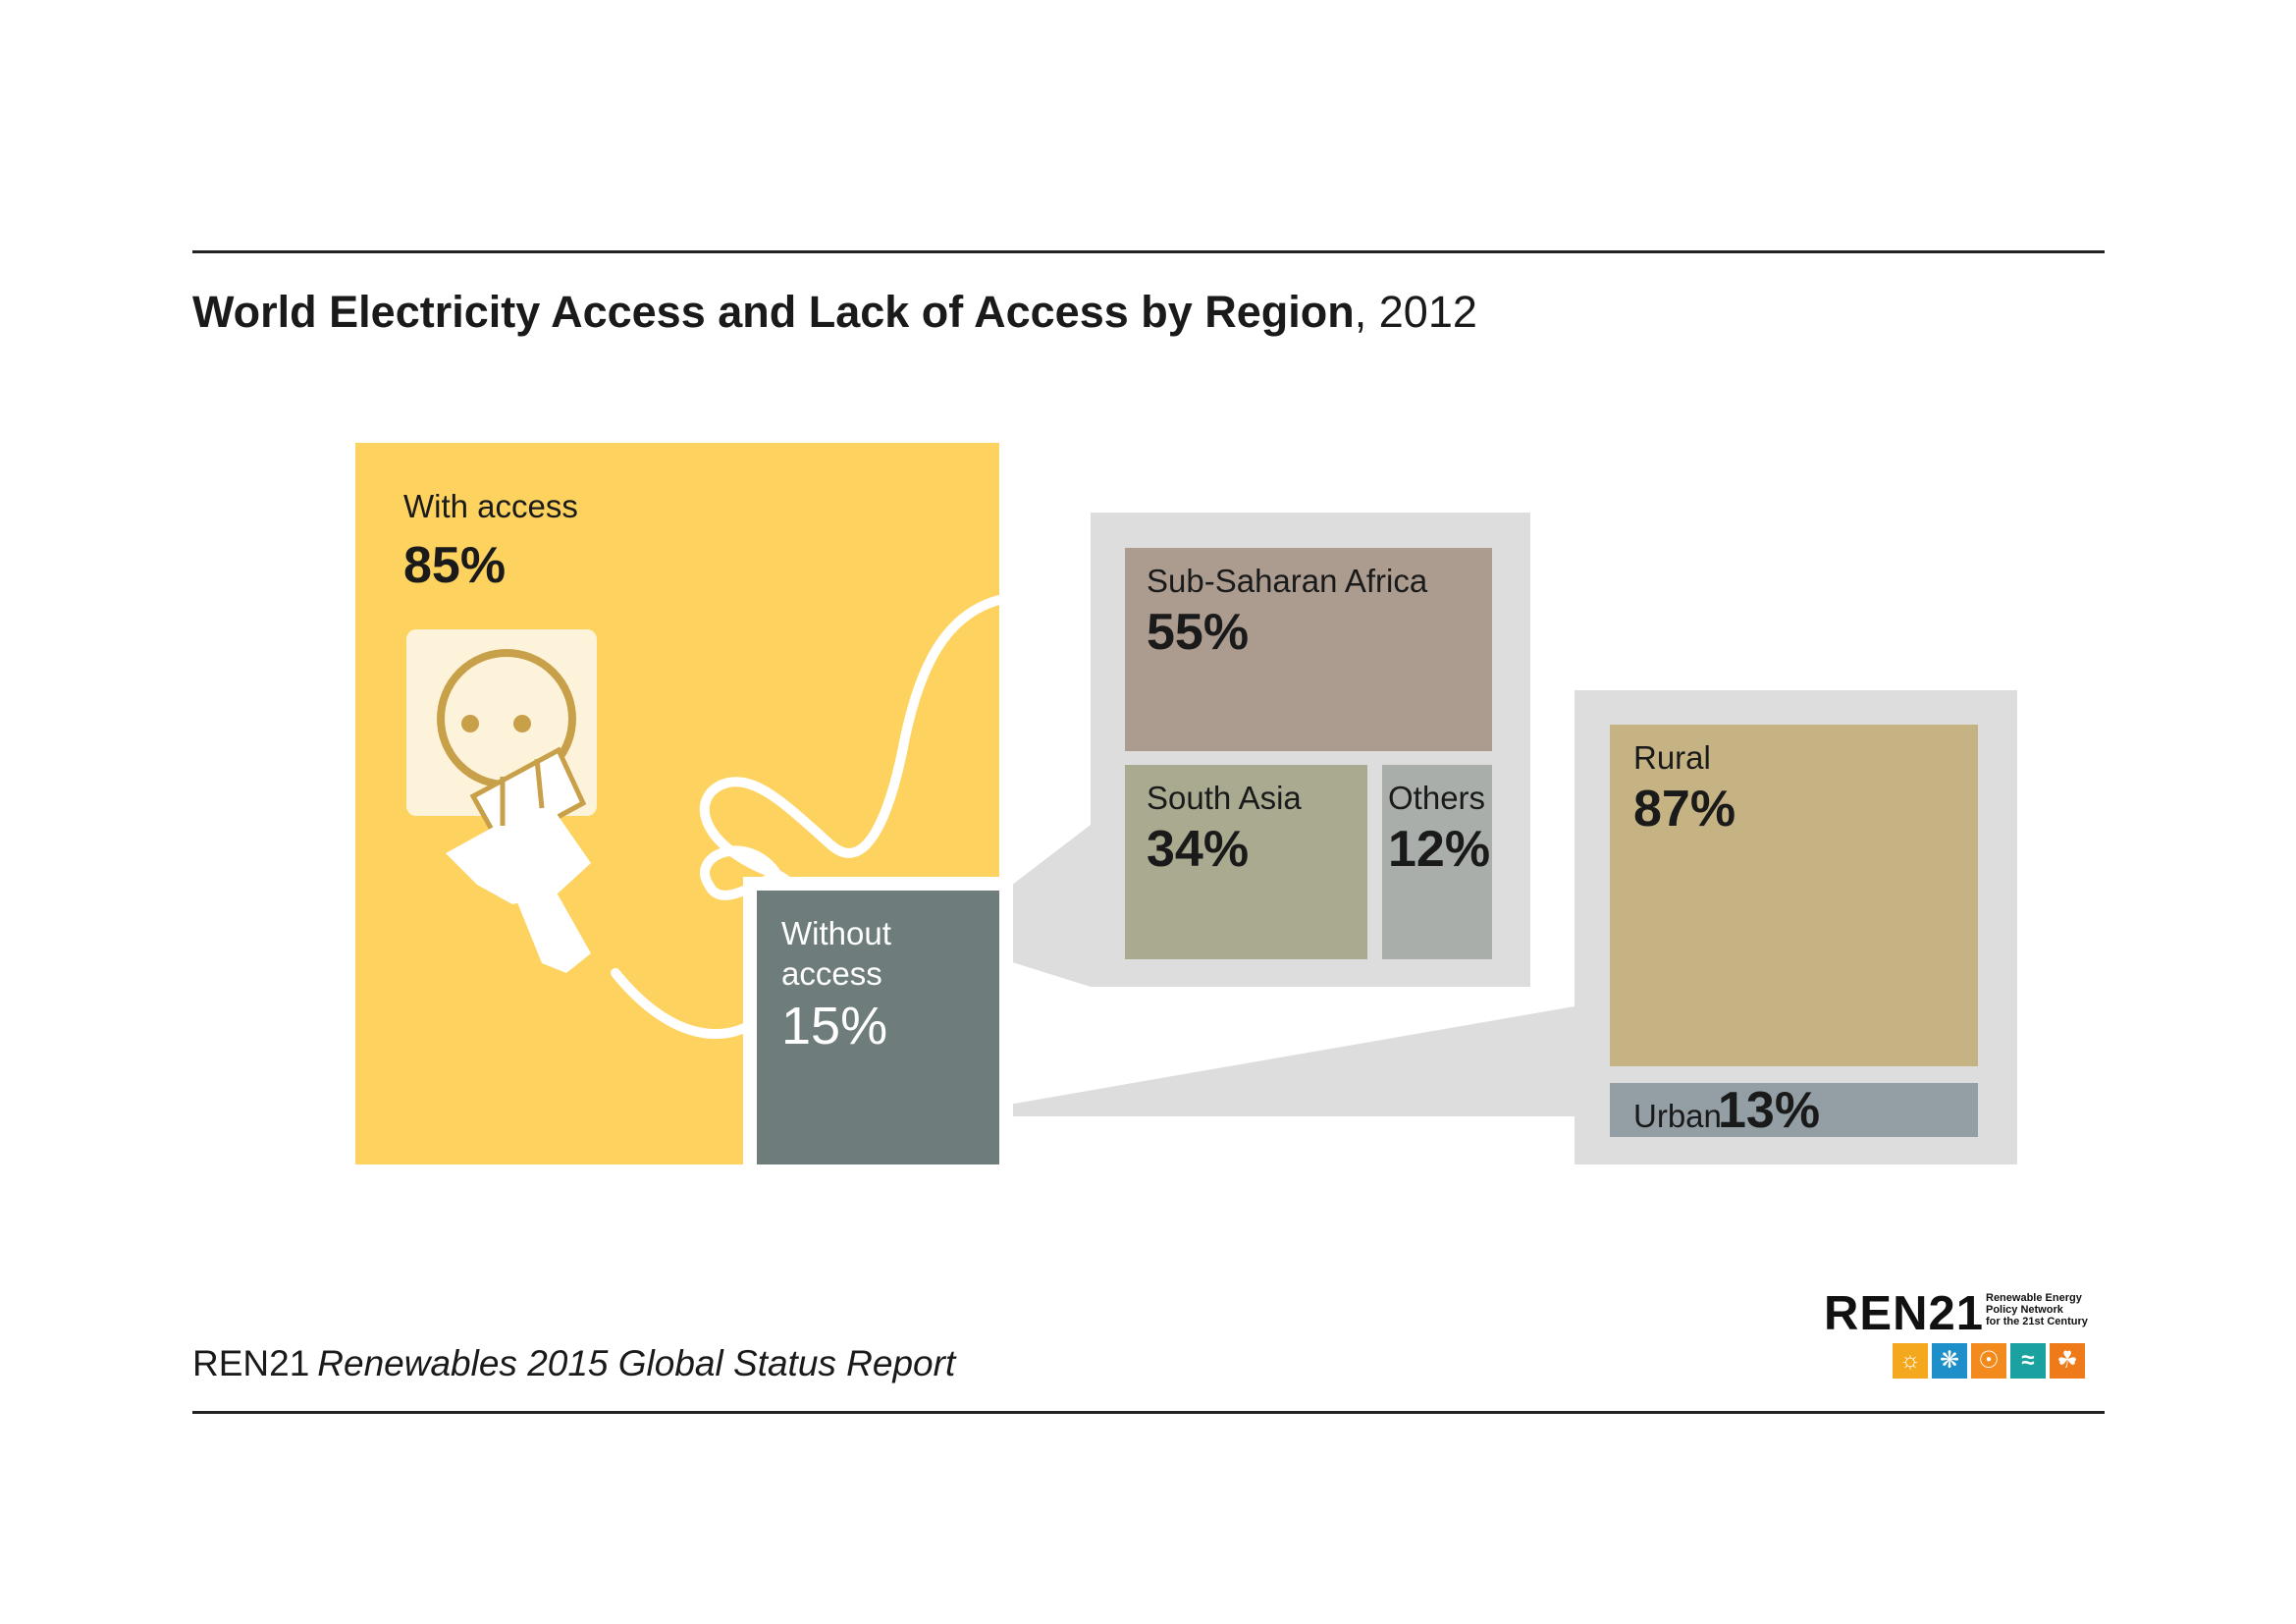 The height and width of the screenshot is (1624, 2296). Describe the element at coordinates (1672, 757) in the screenshot. I see `rural-label: Rural` at that location.